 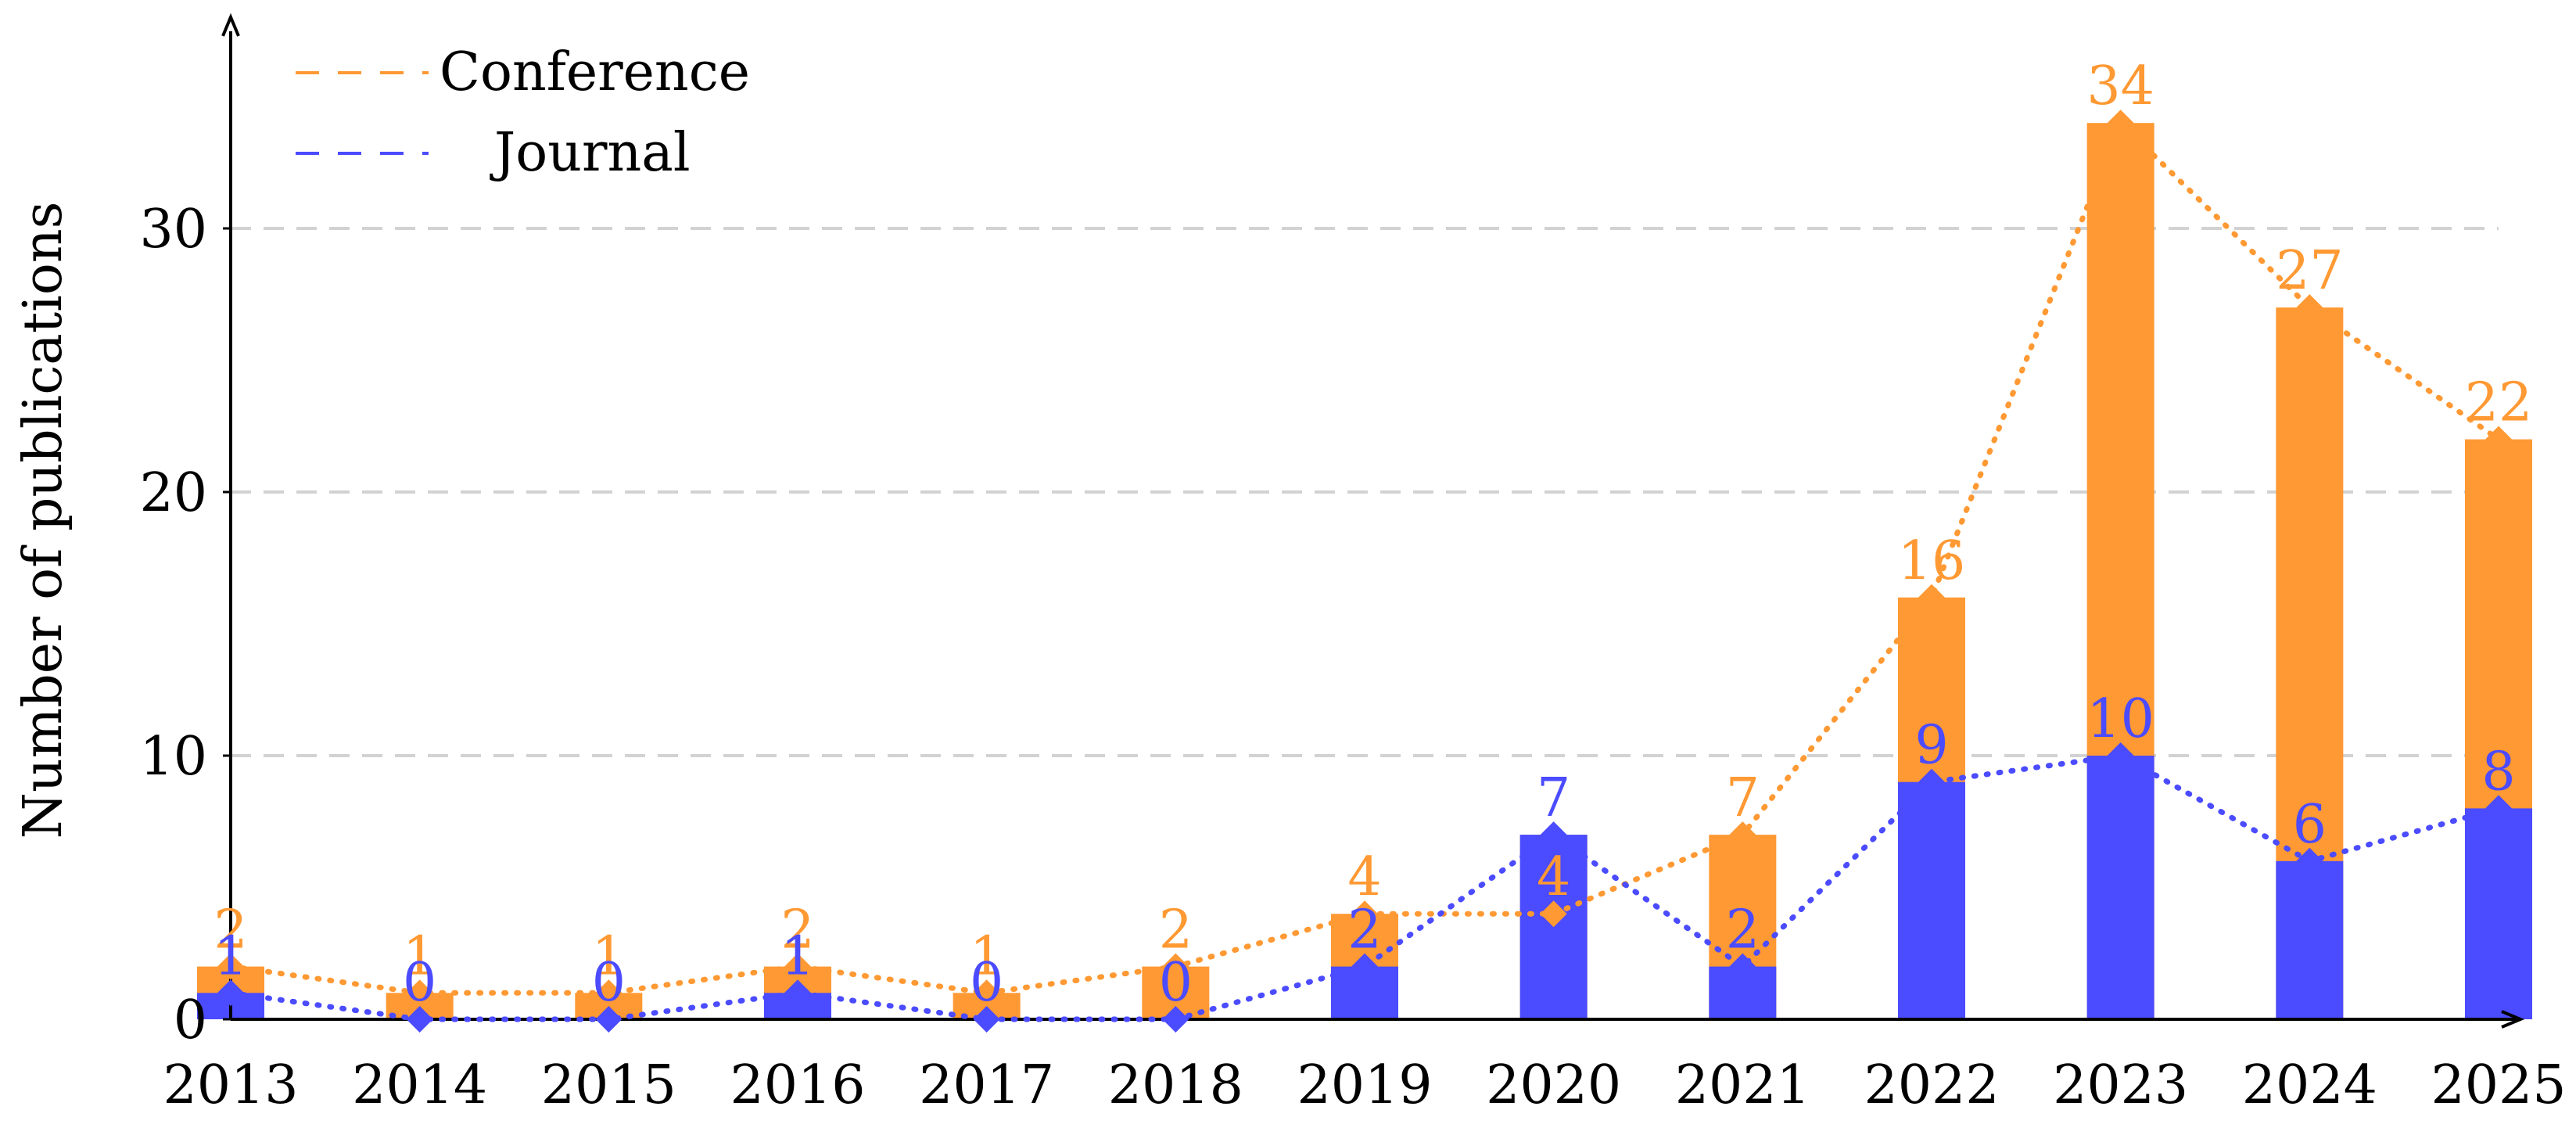 I want to click on y-tick-label: 30, so click(x=173, y=229).